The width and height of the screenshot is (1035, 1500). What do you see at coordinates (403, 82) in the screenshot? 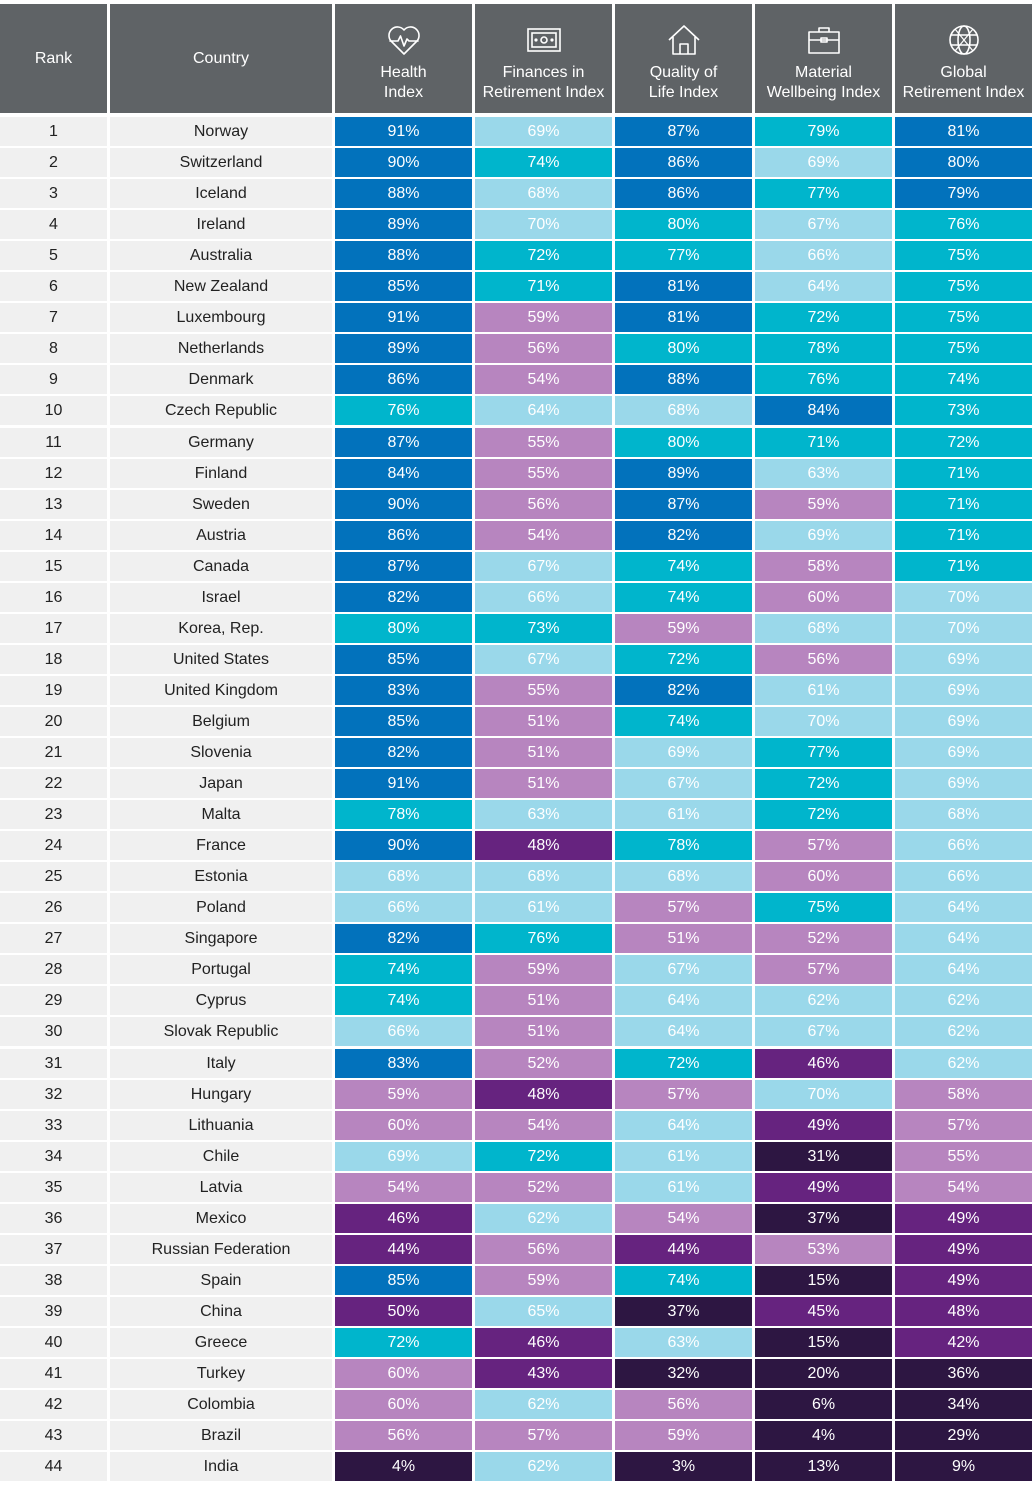
I see `header-health-label: Health Index` at bounding box center [403, 82].